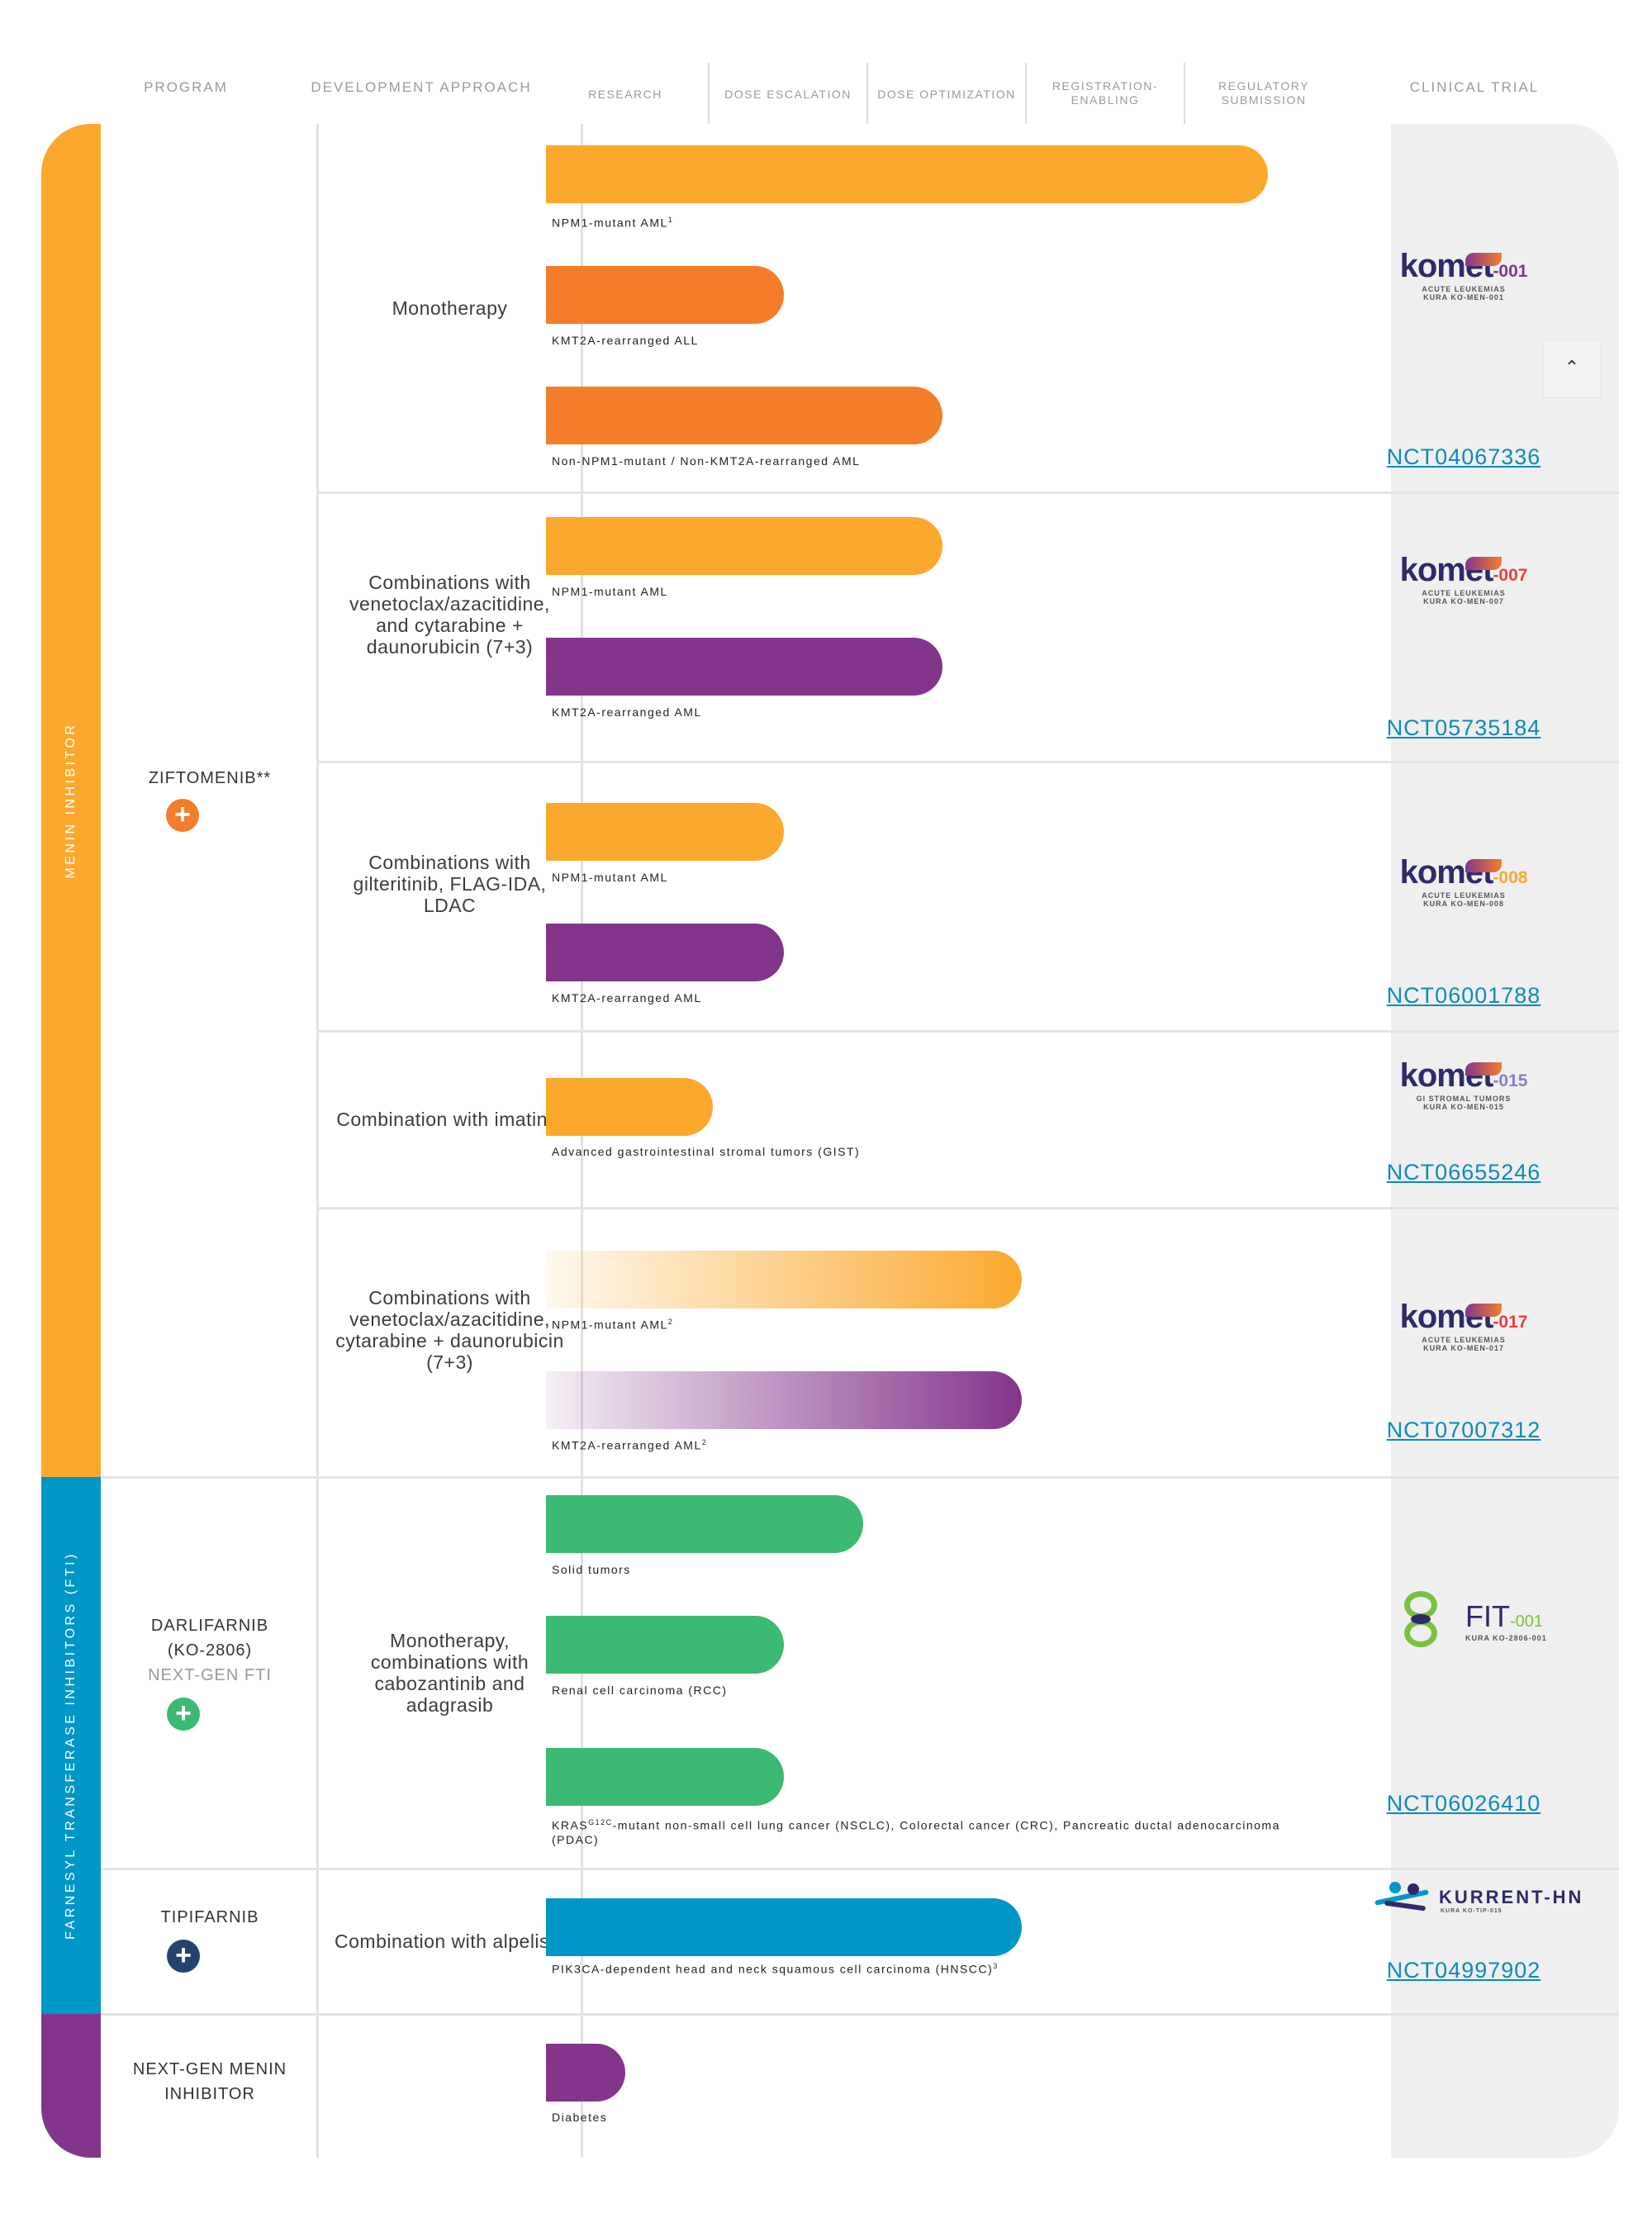 The image size is (1652, 2218). What do you see at coordinates (210, 778) in the screenshot?
I see `program-ziftomenib: ZIFTOMENIB**` at bounding box center [210, 778].